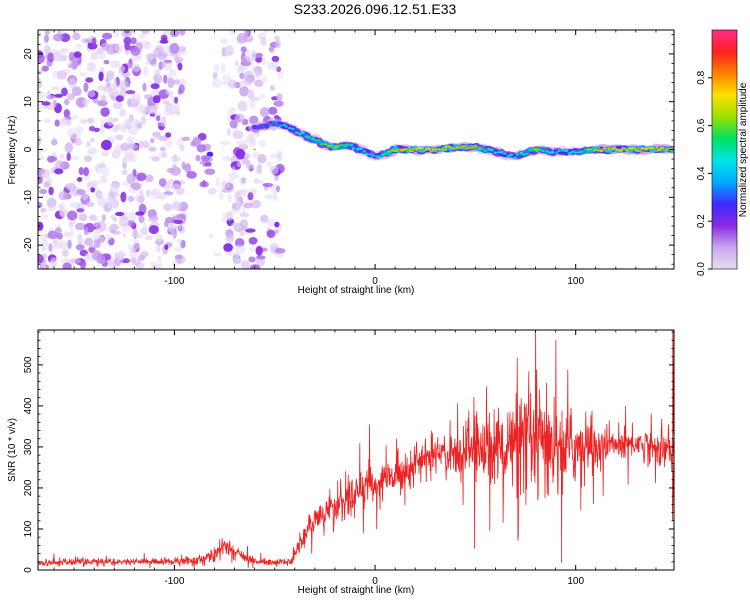  I want to click on x-tick-label: 0, so click(375, 581).